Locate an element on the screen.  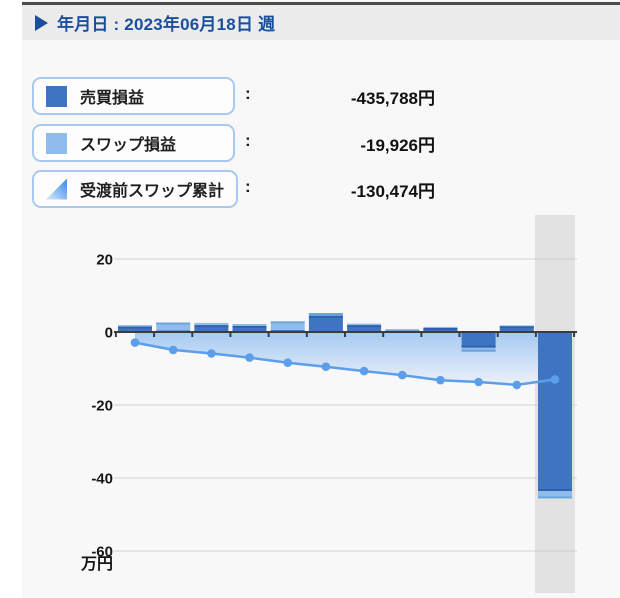
svg-text: -20 is located at coordinates (102, 406).